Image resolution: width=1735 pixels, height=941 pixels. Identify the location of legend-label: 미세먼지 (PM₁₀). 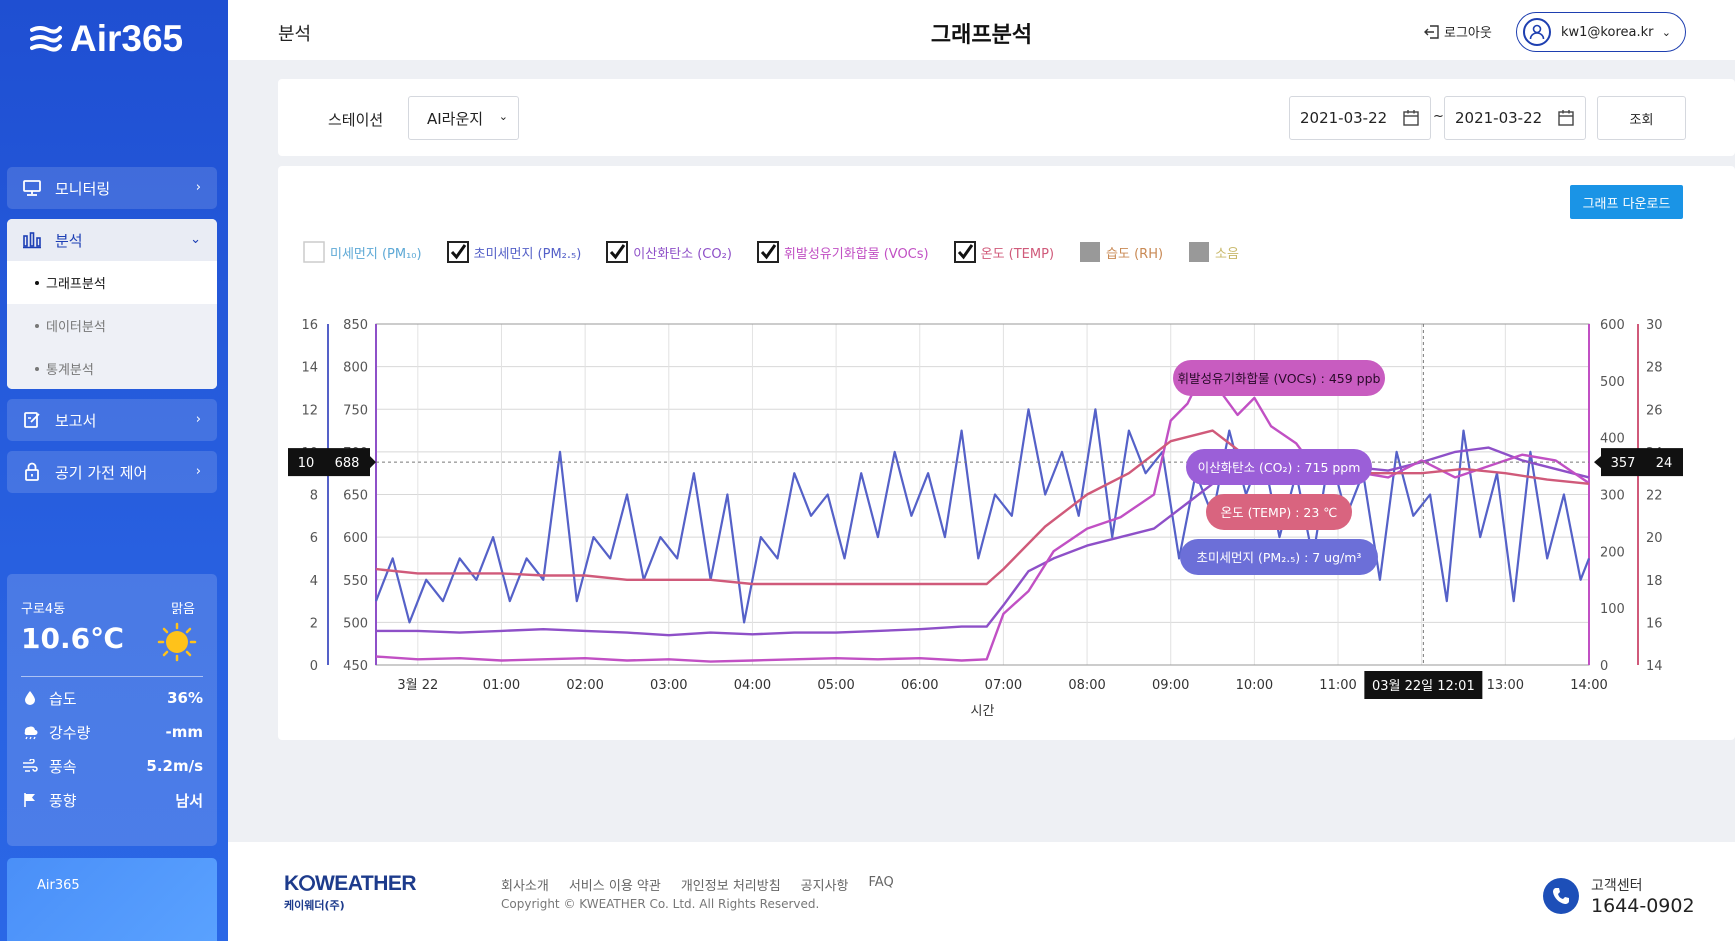
(376, 254).